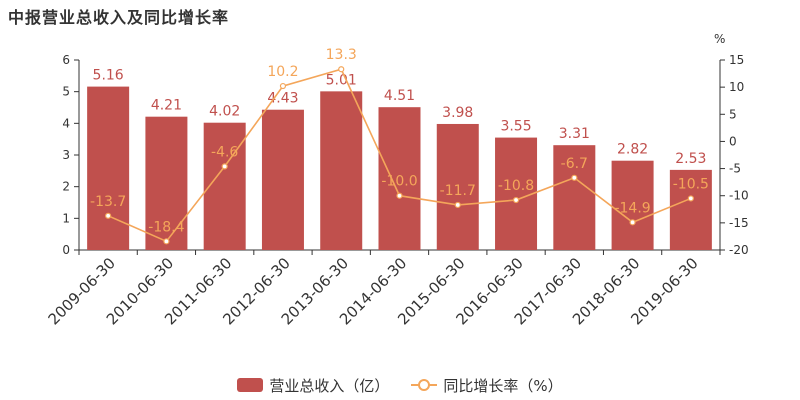 The image size is (800, 400). I want to click on y-left-tick-label: 4, so click(66, 123).